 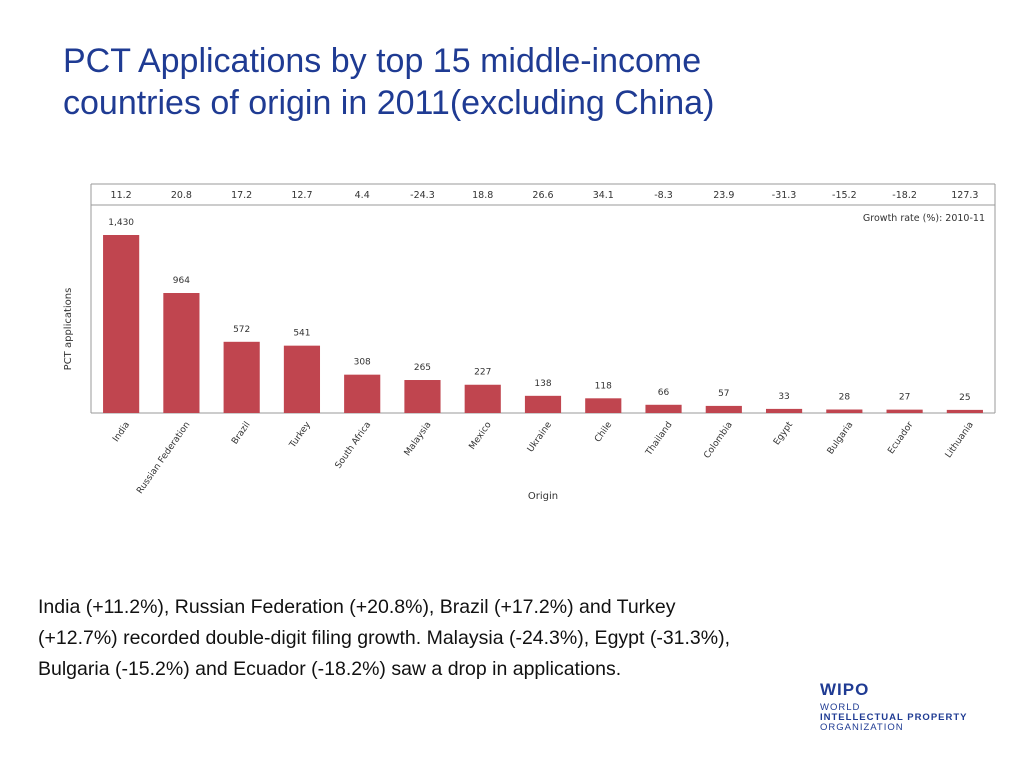 I want to click on x-tick-label: Russian Federation, so click(x=163, y=458).